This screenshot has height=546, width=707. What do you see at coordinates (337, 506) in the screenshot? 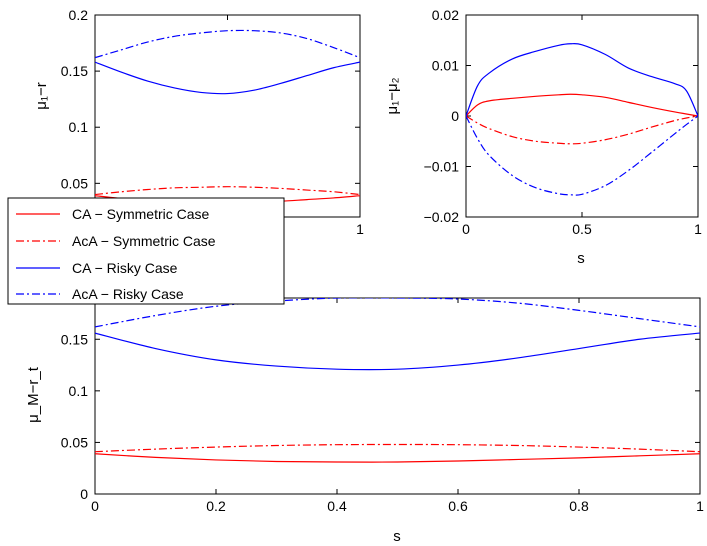
I see `x-tick-label: 0.4` at bounding box center [337, 506].